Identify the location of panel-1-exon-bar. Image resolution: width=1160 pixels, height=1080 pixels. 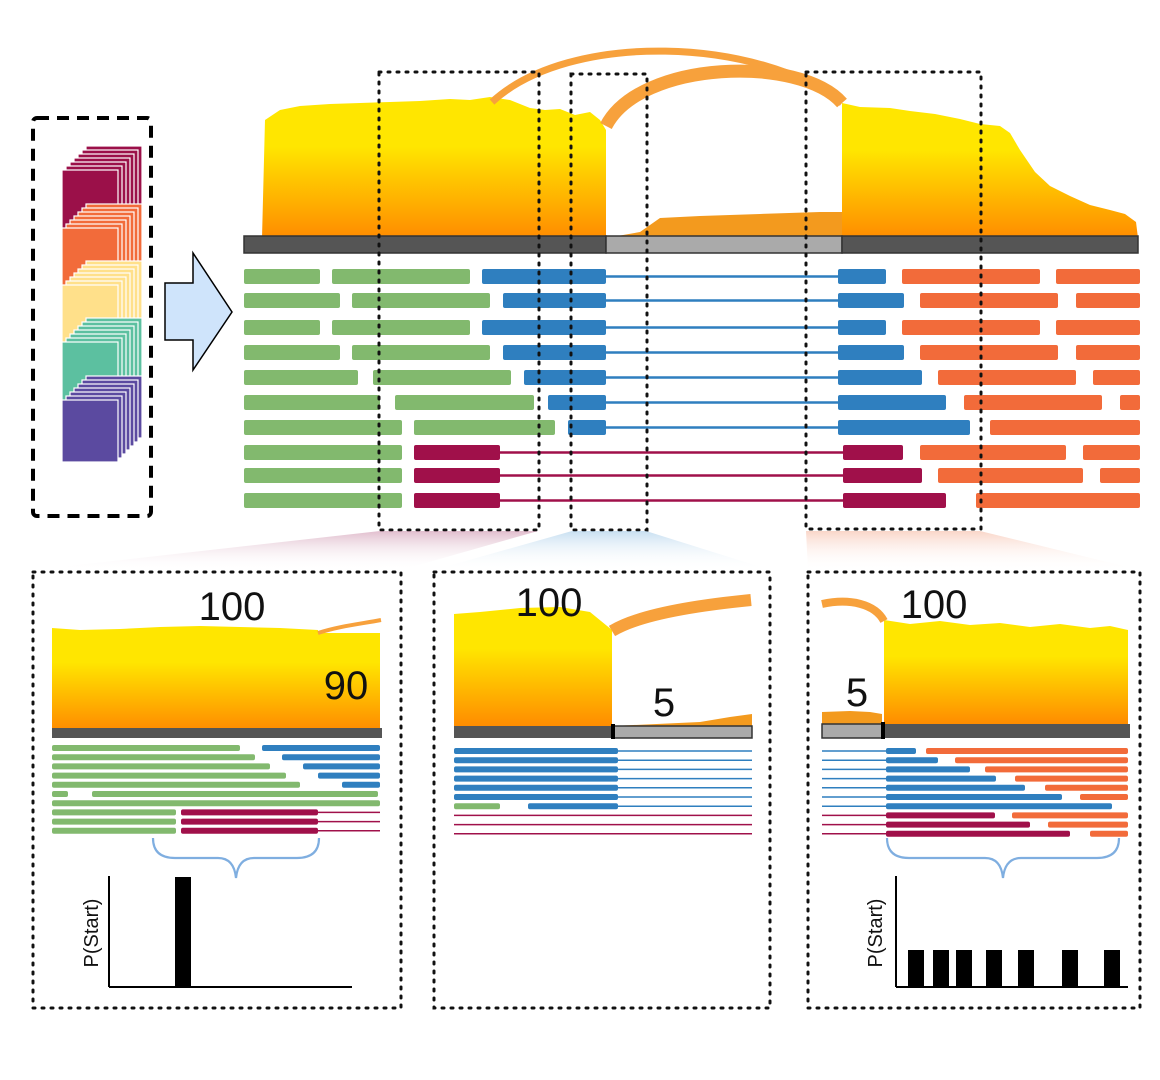
(217, 733).